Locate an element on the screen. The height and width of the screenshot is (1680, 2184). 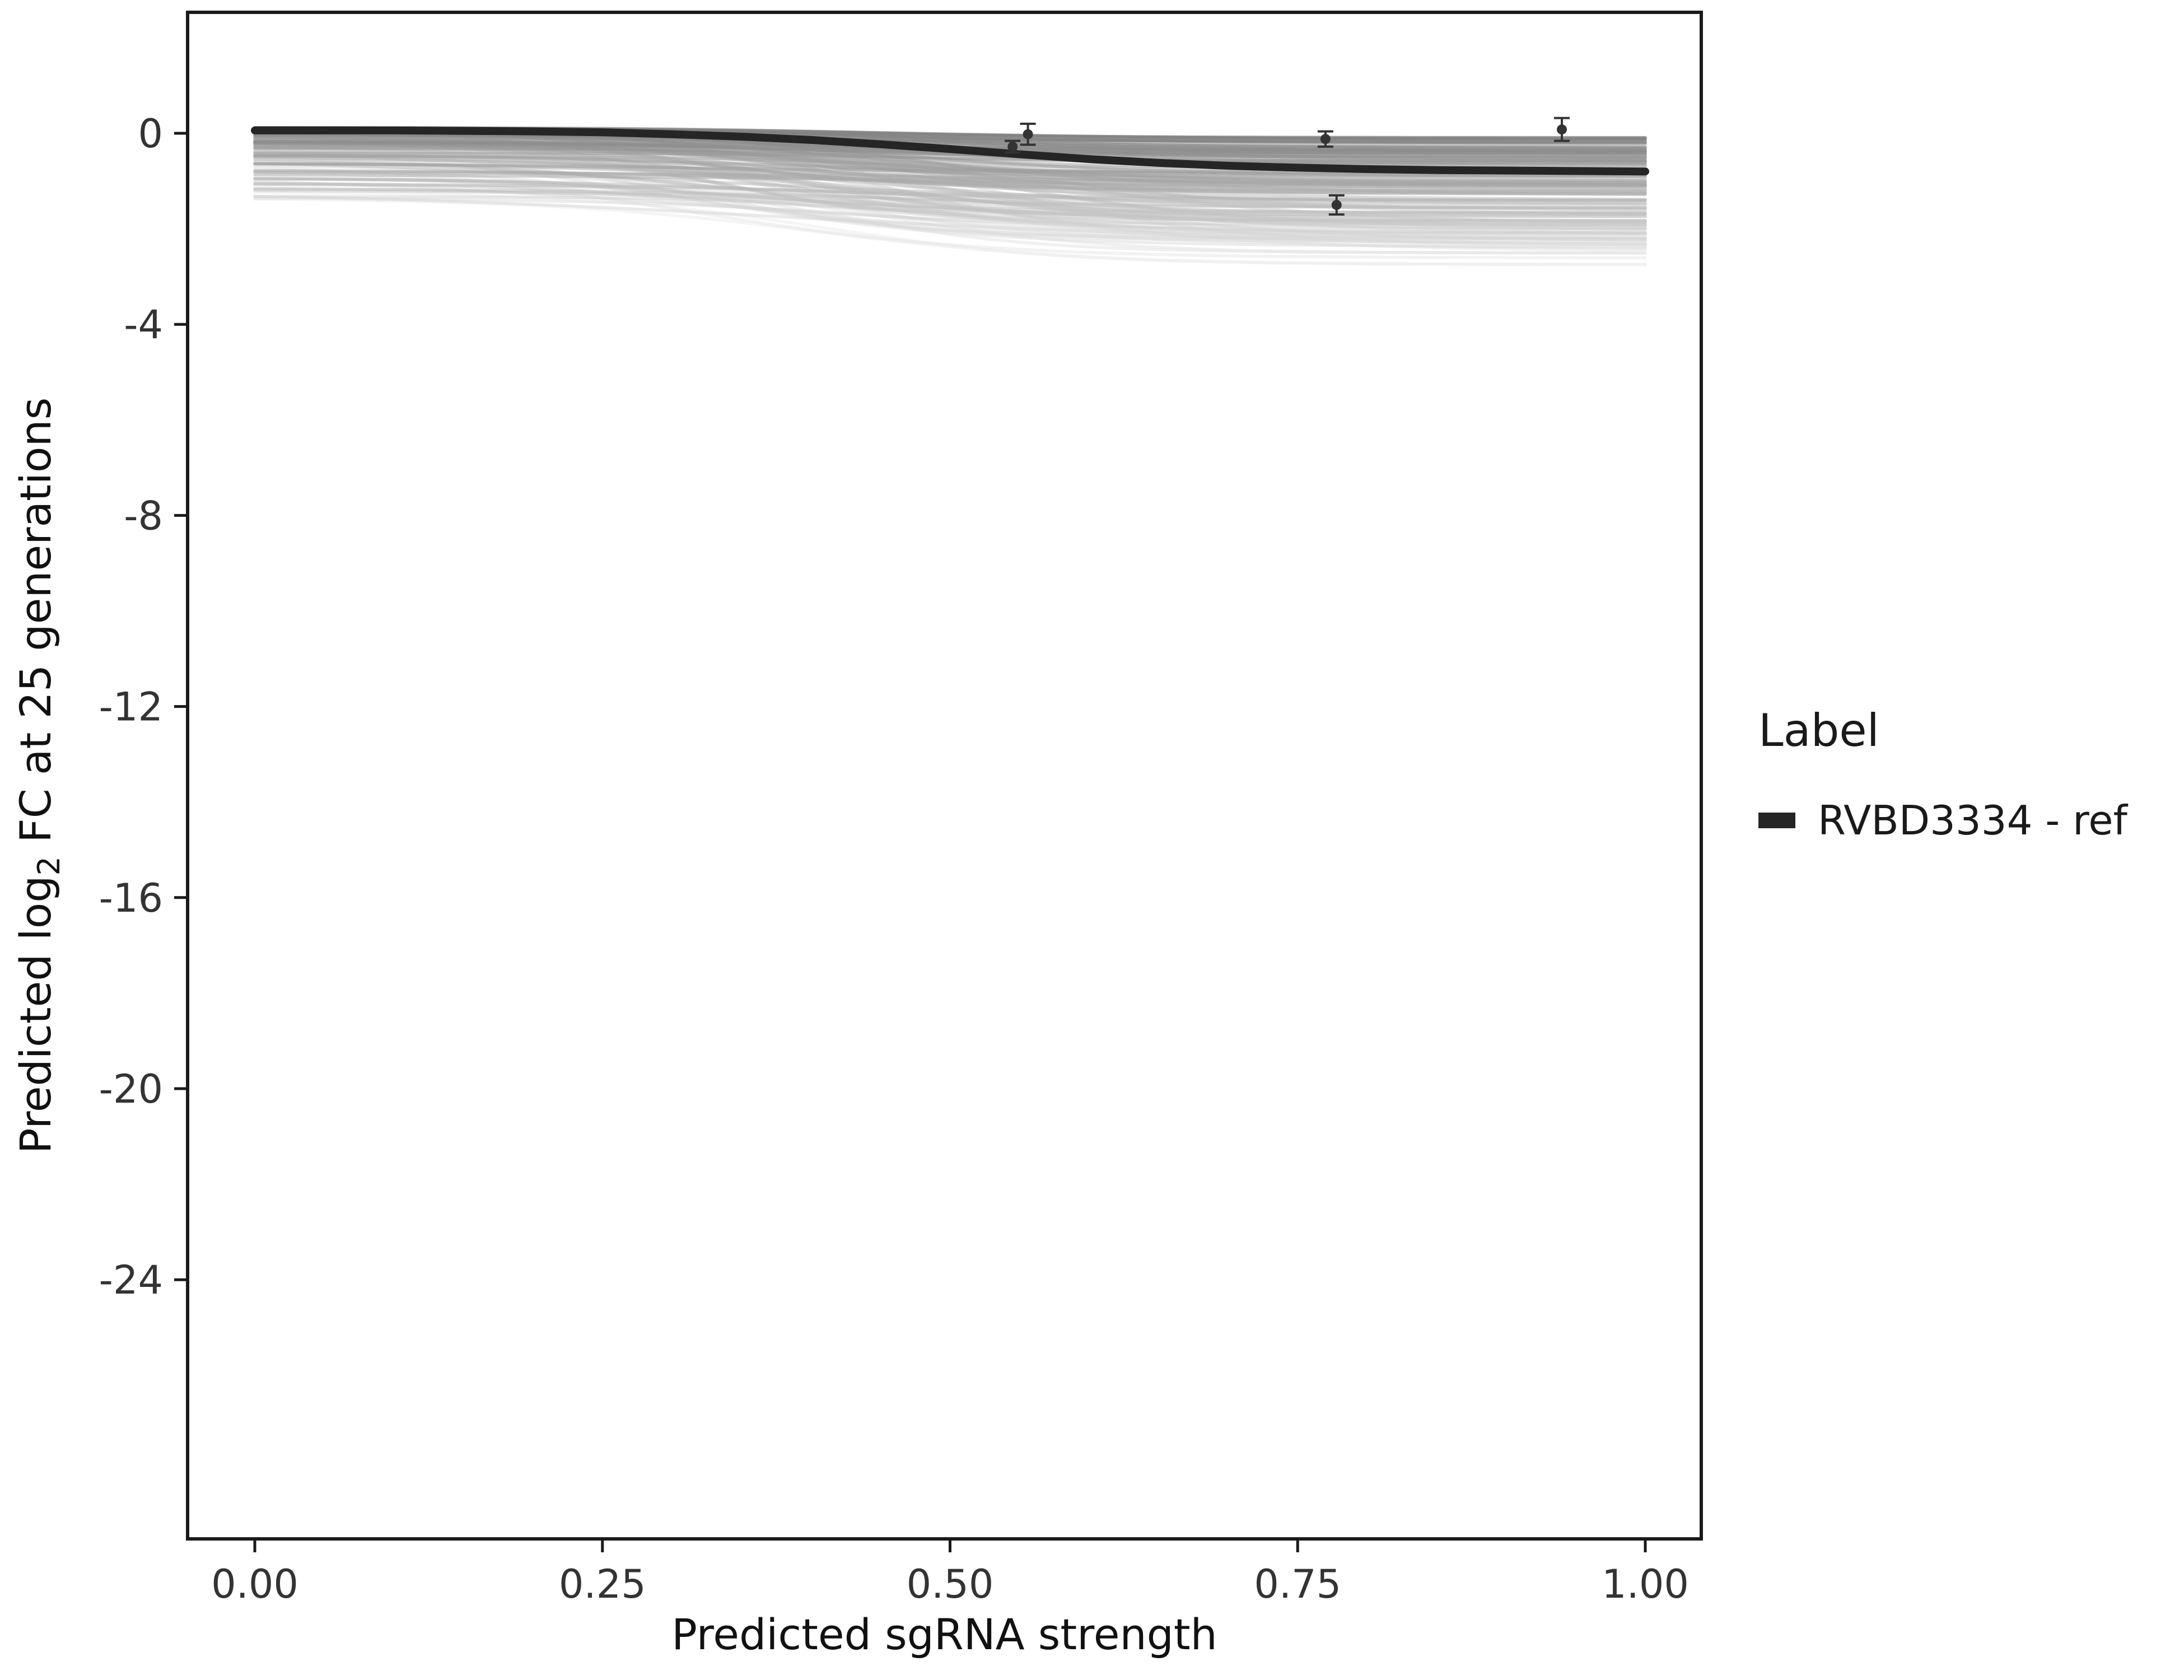
x-tick-label: 1.00 is located at coordinates (1646, 1584).